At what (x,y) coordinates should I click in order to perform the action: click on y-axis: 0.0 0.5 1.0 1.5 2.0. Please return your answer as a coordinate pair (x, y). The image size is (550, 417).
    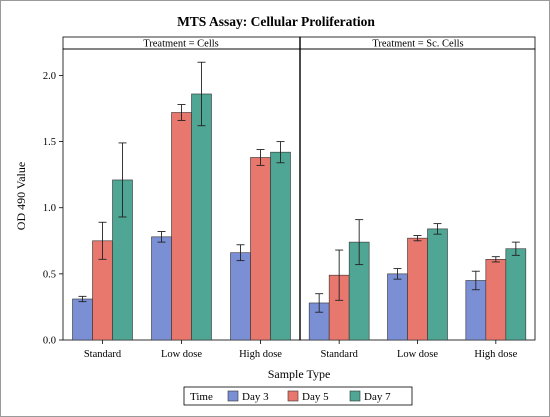
    Looking at the image, I should click on (53, 209).